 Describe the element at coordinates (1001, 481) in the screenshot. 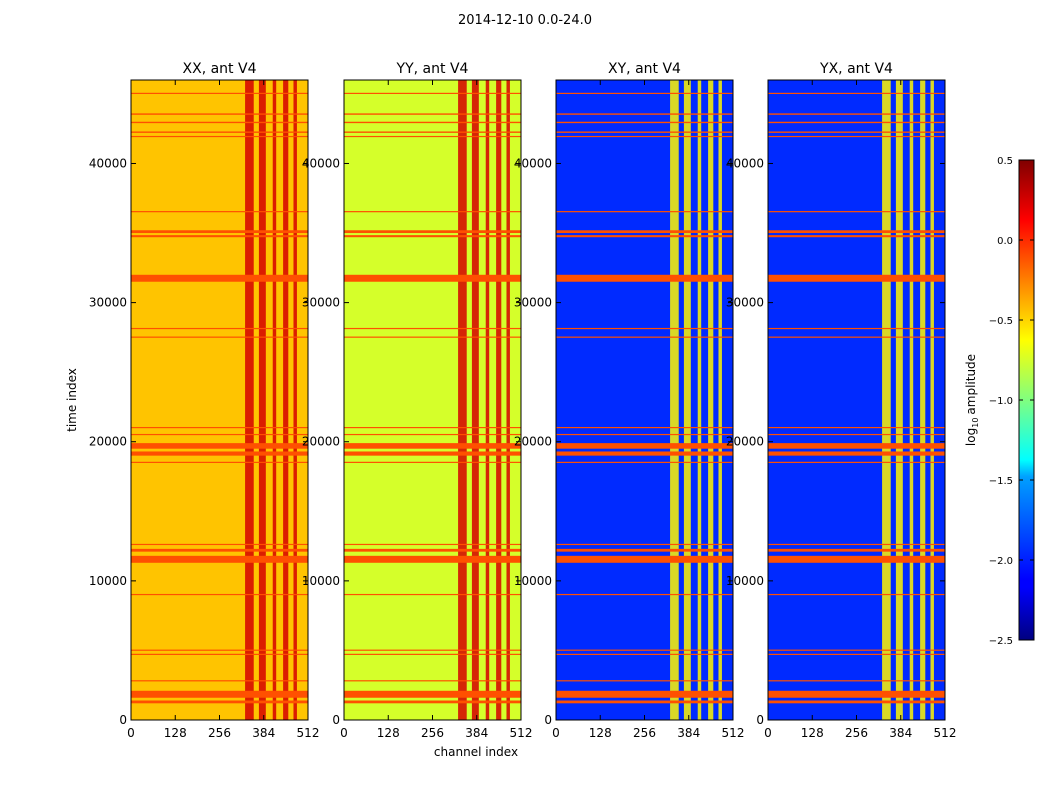

I see `colorbar-tick-label: −1.5` at that location.